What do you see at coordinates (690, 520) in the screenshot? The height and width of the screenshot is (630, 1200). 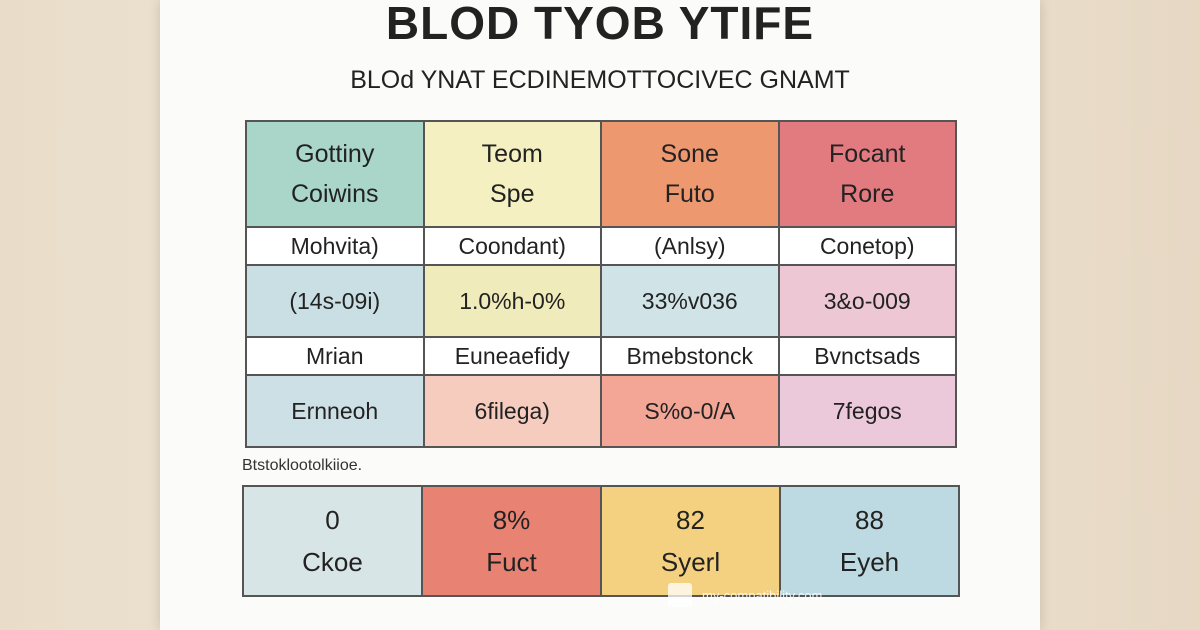 I see `cell-line: 82` at bounding box center [690, 520].